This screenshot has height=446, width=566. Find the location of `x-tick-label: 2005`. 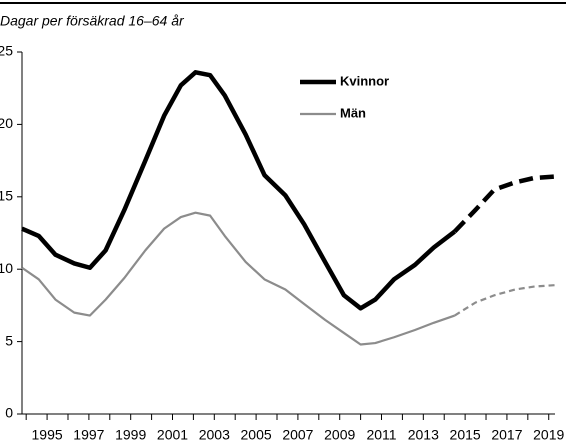

x-tick-label: 2005 is located at coordinates (256, 435).